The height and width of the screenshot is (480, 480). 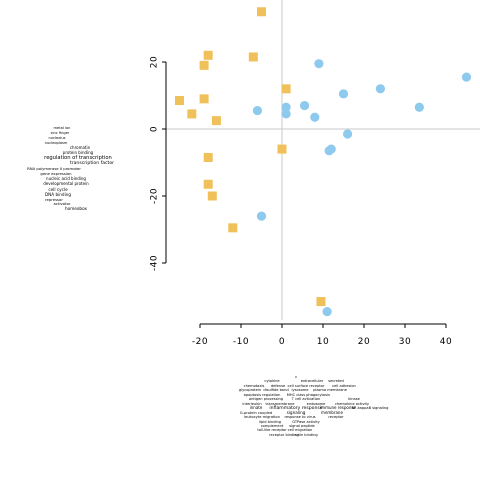 What do you see at coordinates (76, 208) in the screenshot?
I see `left-cloud-word: homeobox` at bounding box center [76, 208].